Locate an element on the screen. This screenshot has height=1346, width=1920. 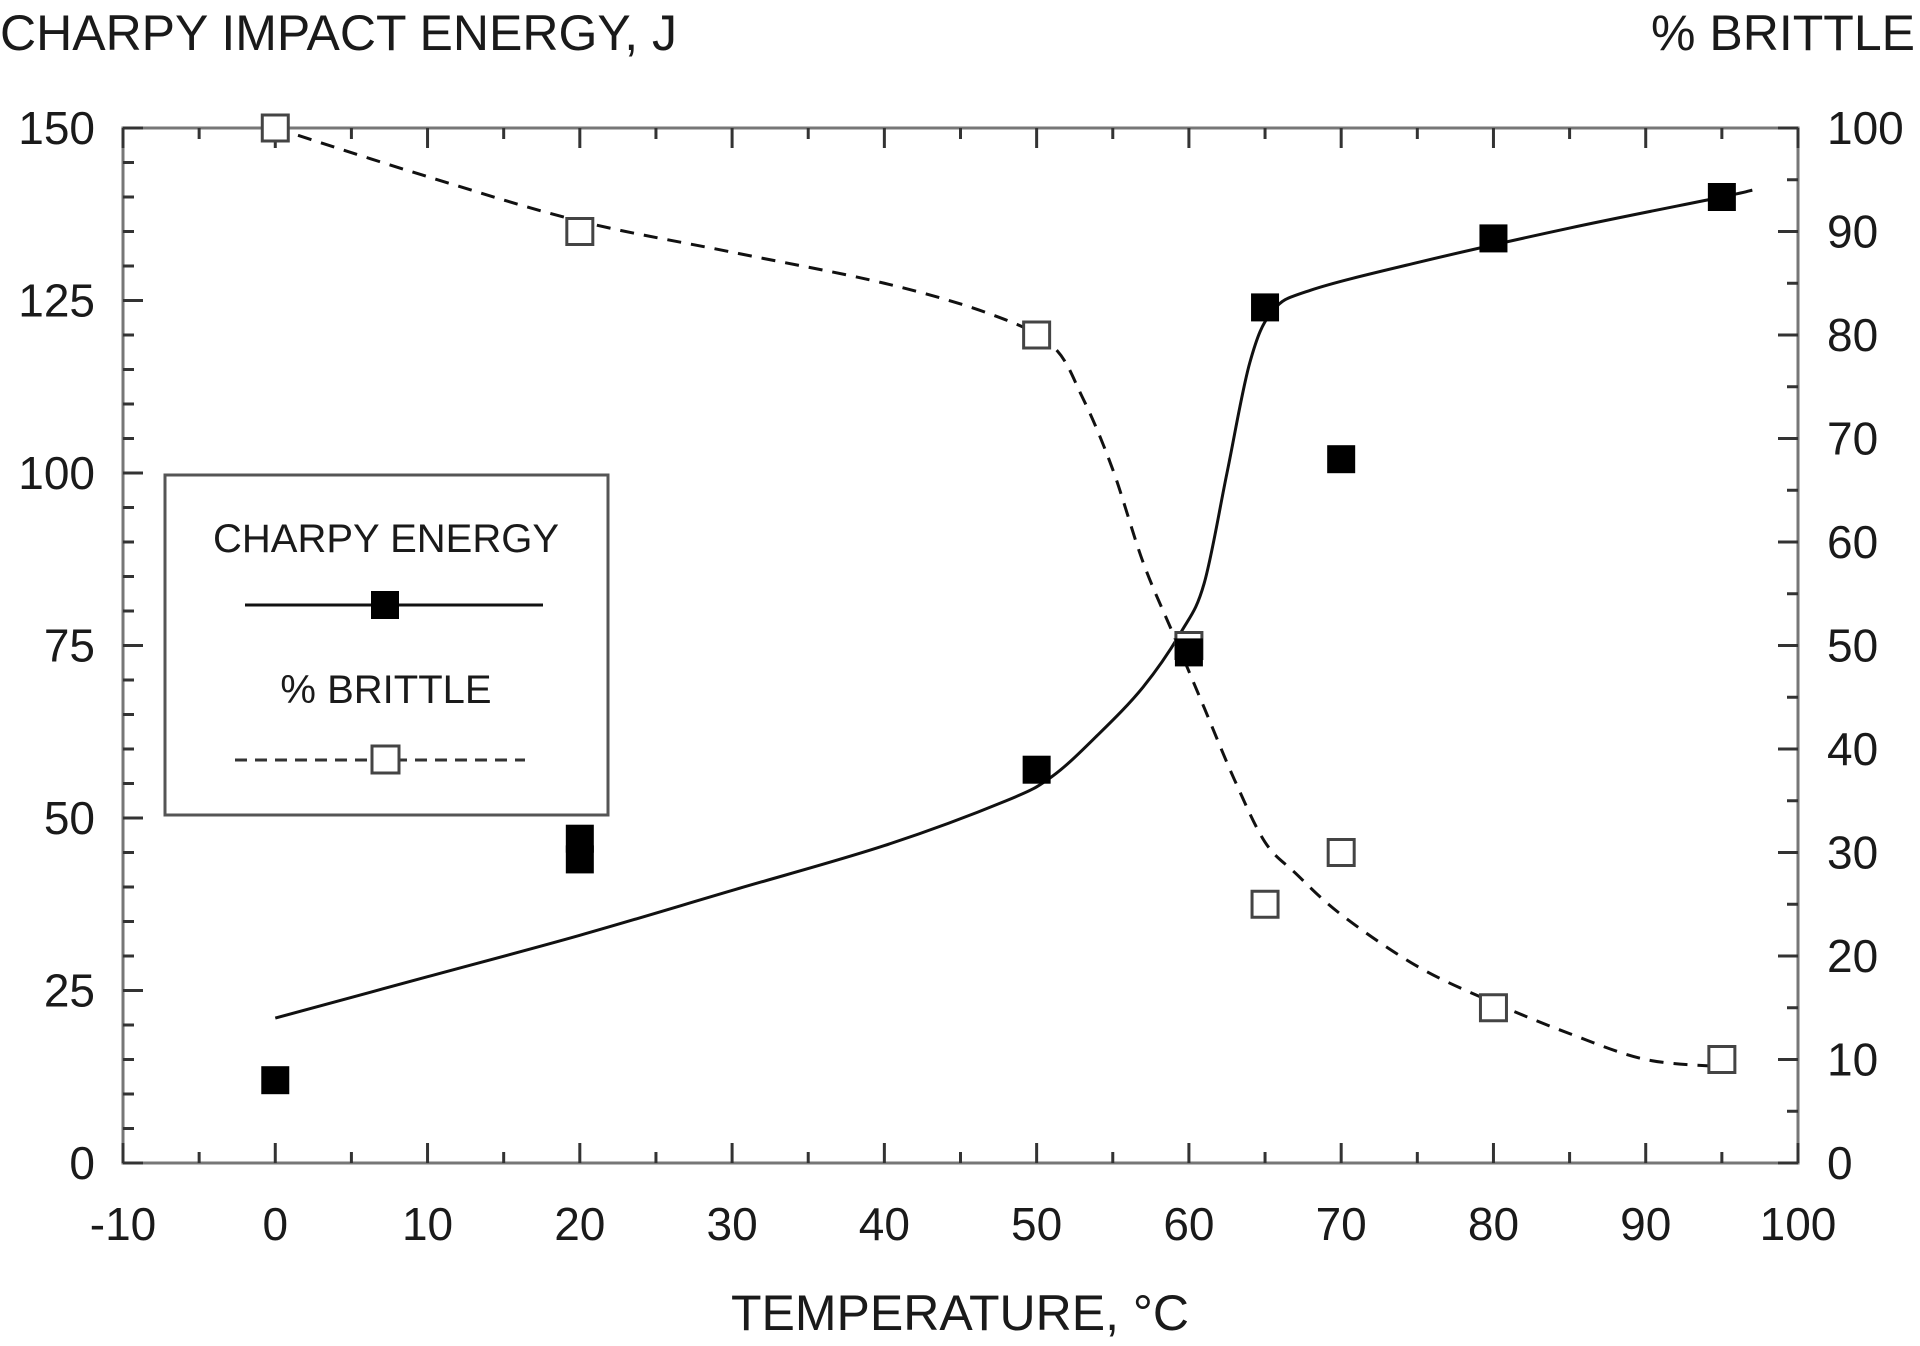
x-tick-label: -10 is located at coordinates (123, 1224).